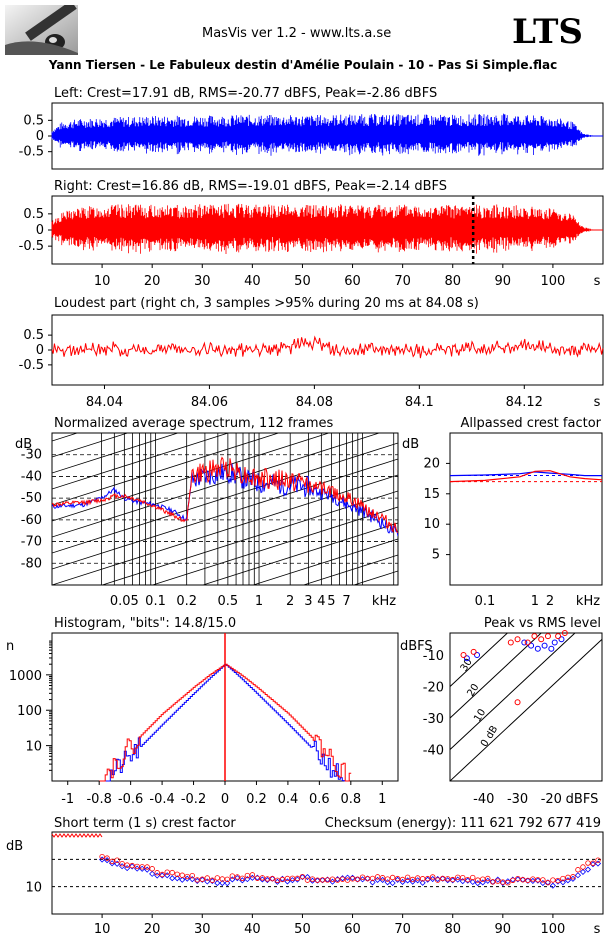  Describe the element at coordinates (331, 601) in the screenshot. I see `avg_spectrum-xtick: 5` at that location.